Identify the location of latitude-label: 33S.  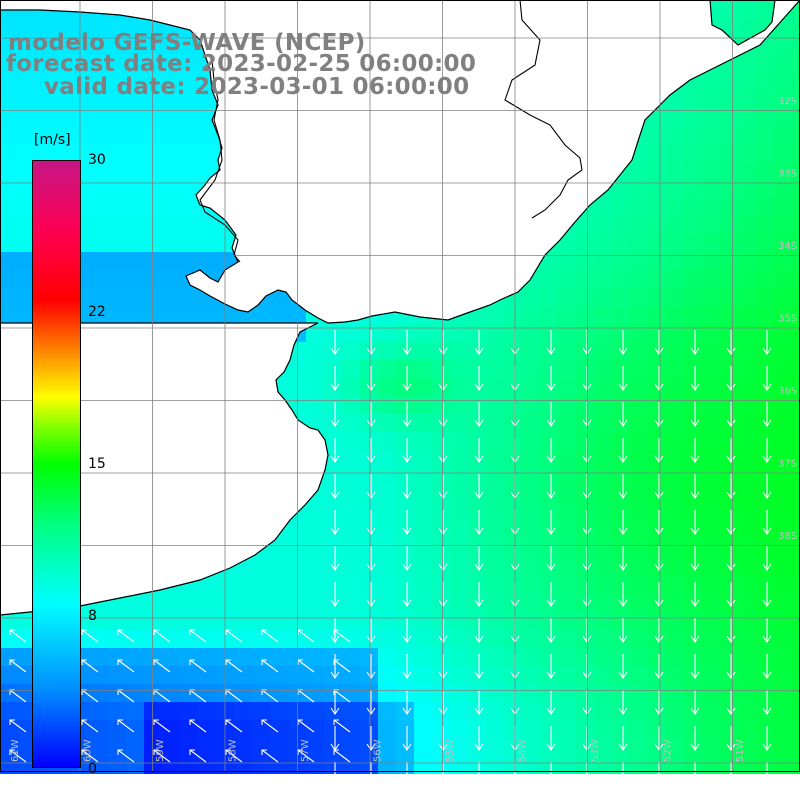
(787, 174).